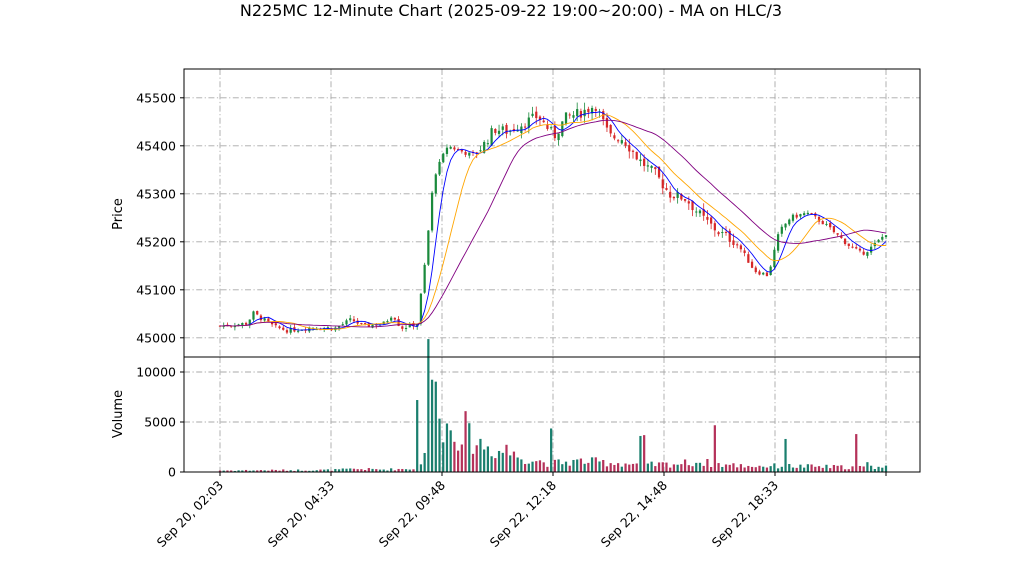 The image size is (1022, 575). What do you see at coordinates (118, 414) in the screenshot?
I see `volume-axis-label: Volume` at bounding box center [118, 414].